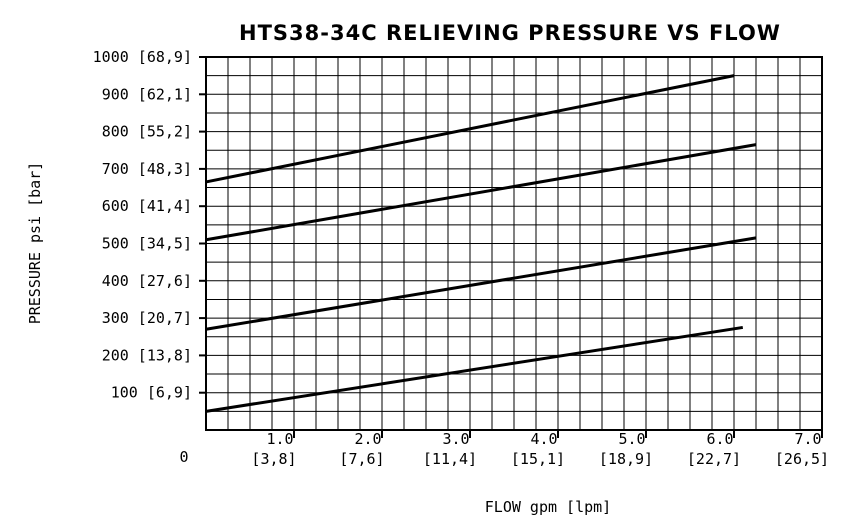  I want to click on x-tick-sublabel: [3,8], so click(273, 459).